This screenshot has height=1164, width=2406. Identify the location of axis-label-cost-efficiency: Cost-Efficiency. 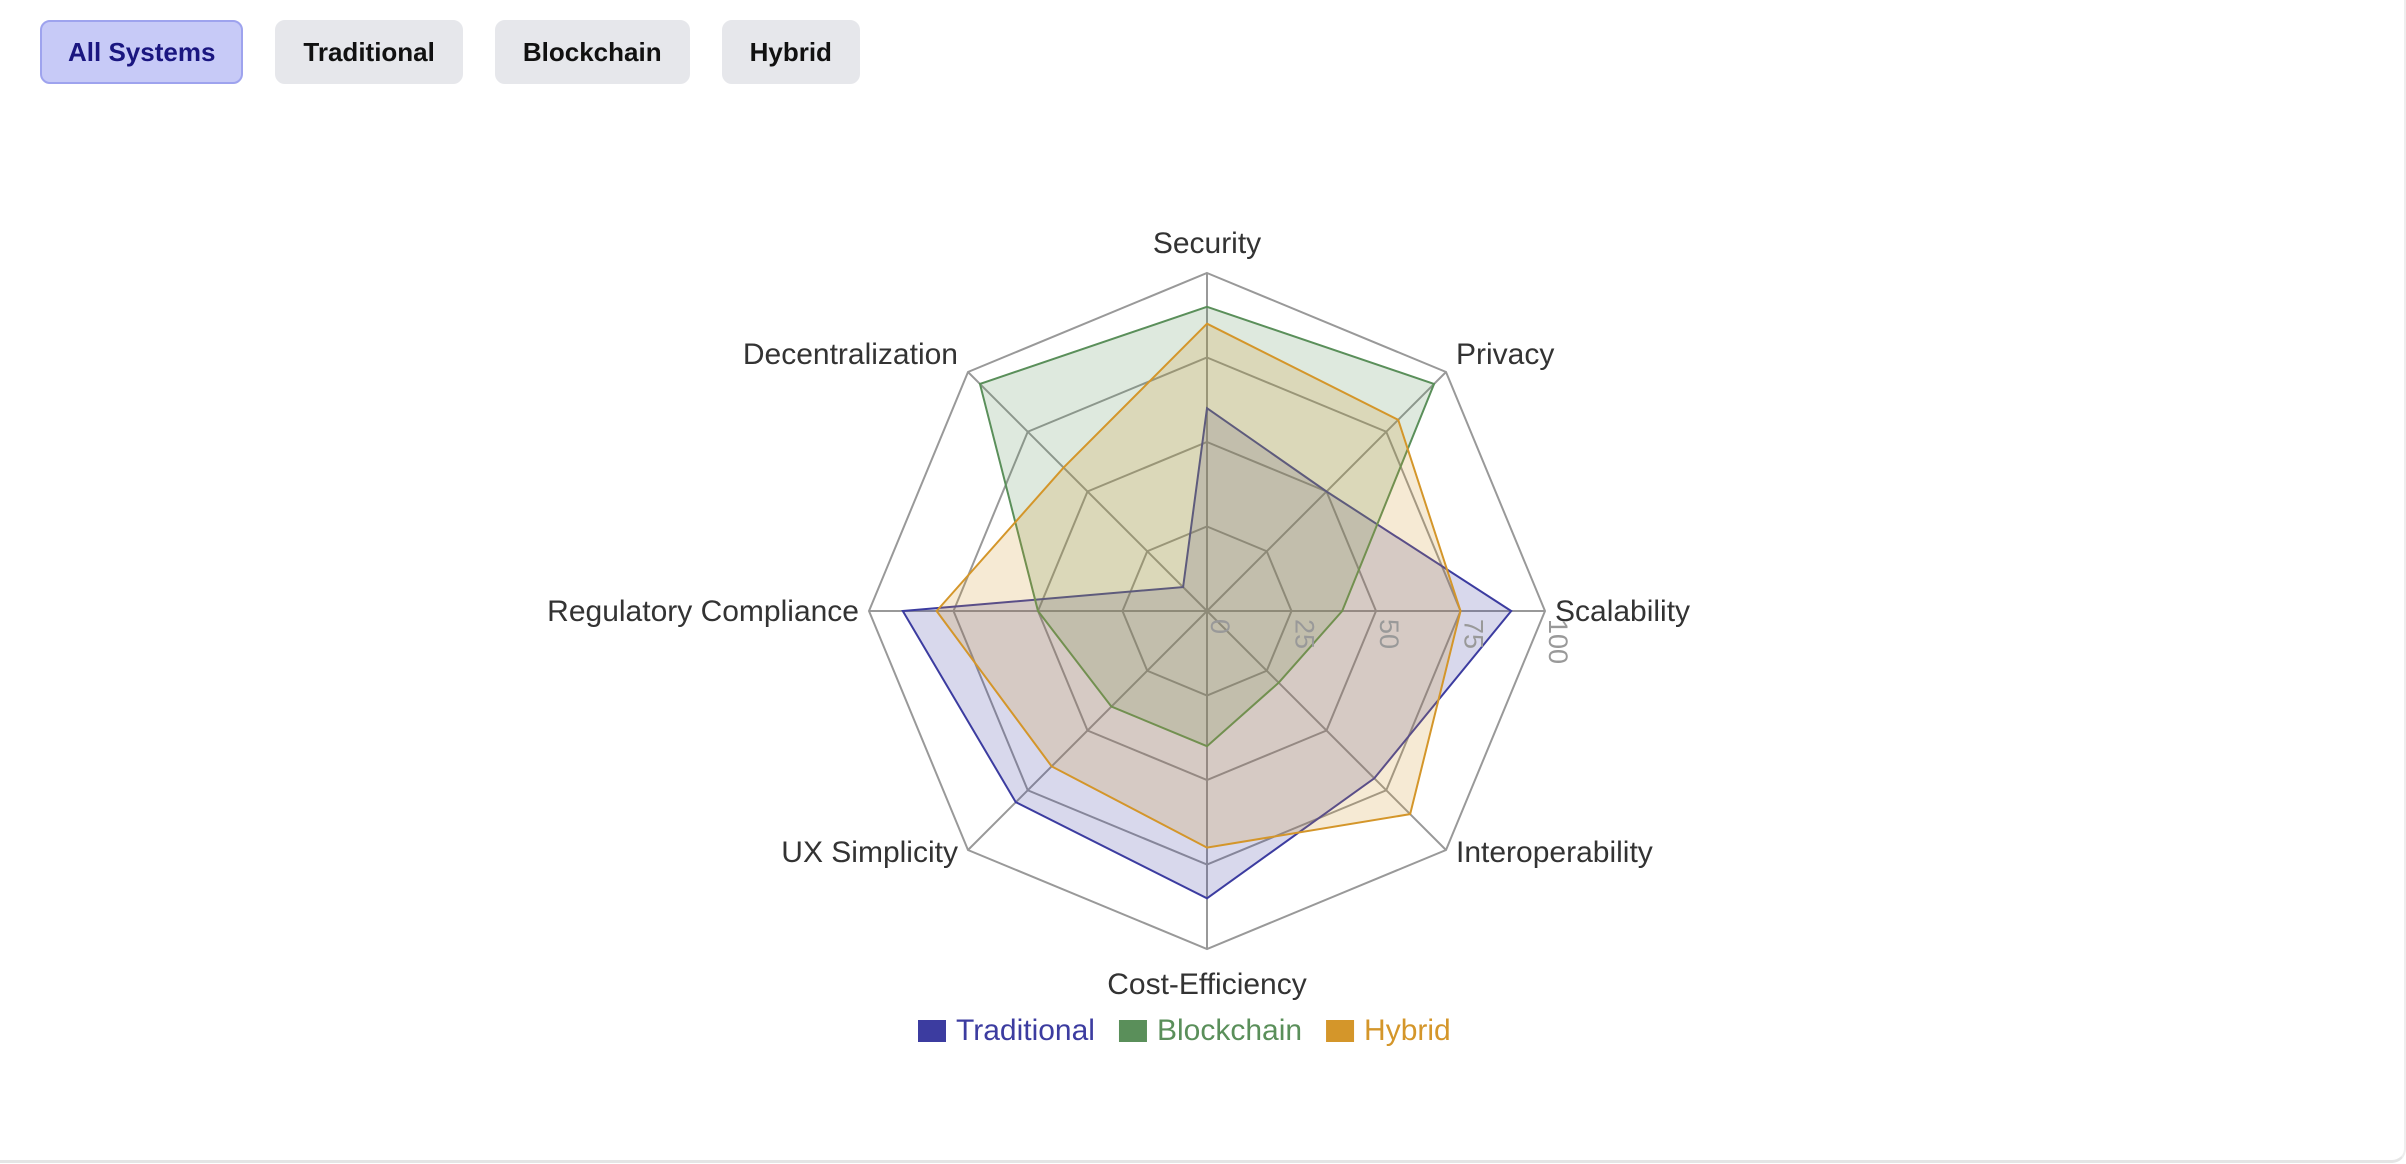
(1207, 984).